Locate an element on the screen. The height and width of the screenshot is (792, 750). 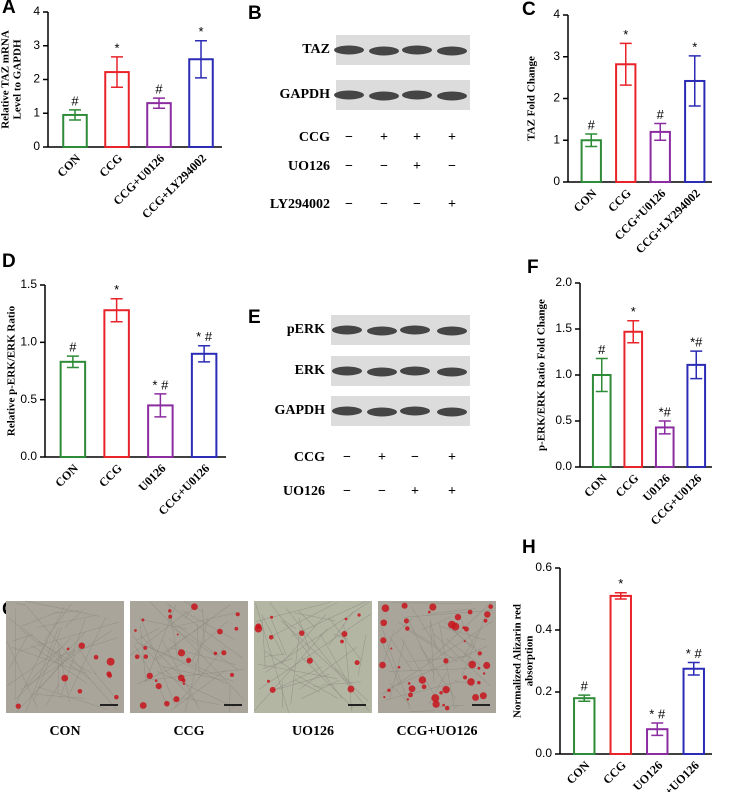
y-tick-label: 3 is located at coordinates (556, 56).